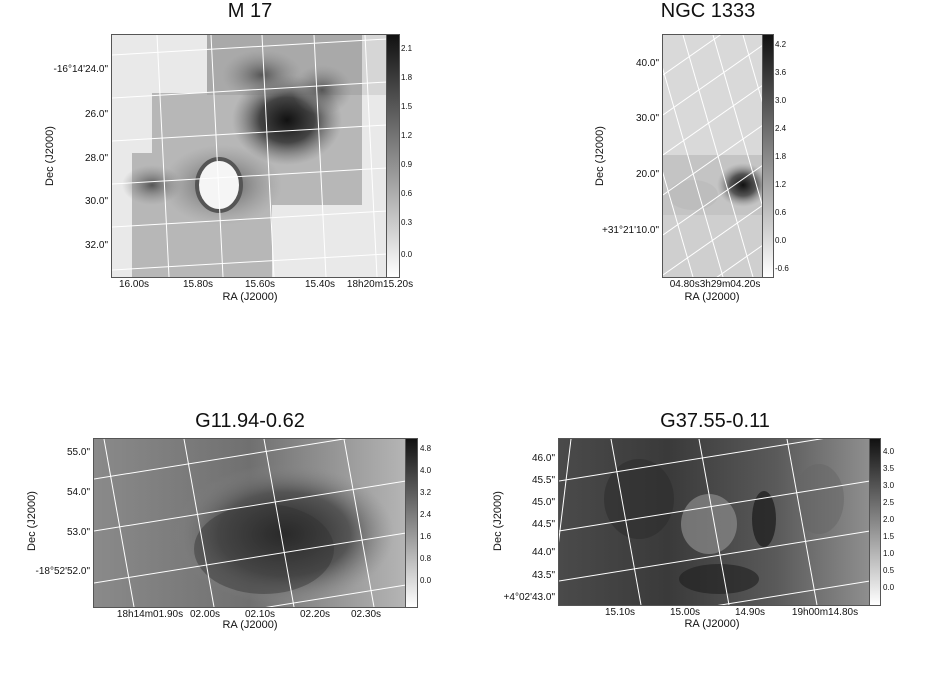 The image size is (926, 695). I want to click on colorbar-tick: 4.2, so click(781, 44).